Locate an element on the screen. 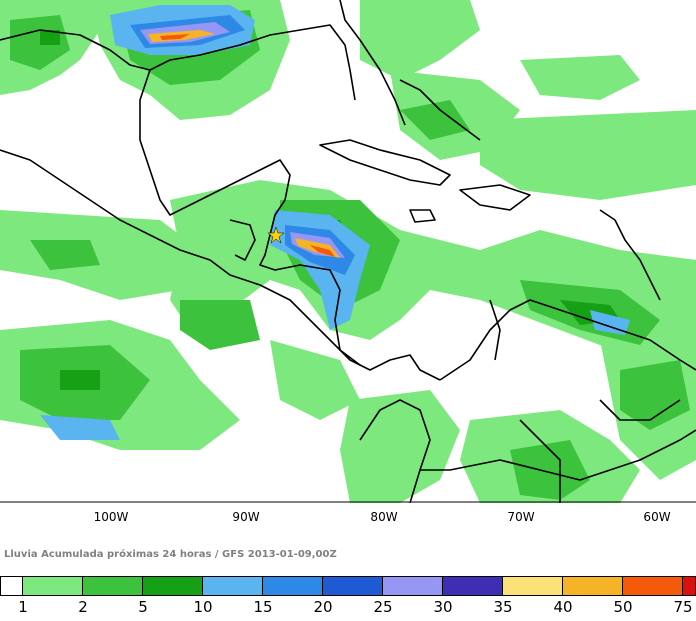  precip-red is located at coordinates (247, 145).